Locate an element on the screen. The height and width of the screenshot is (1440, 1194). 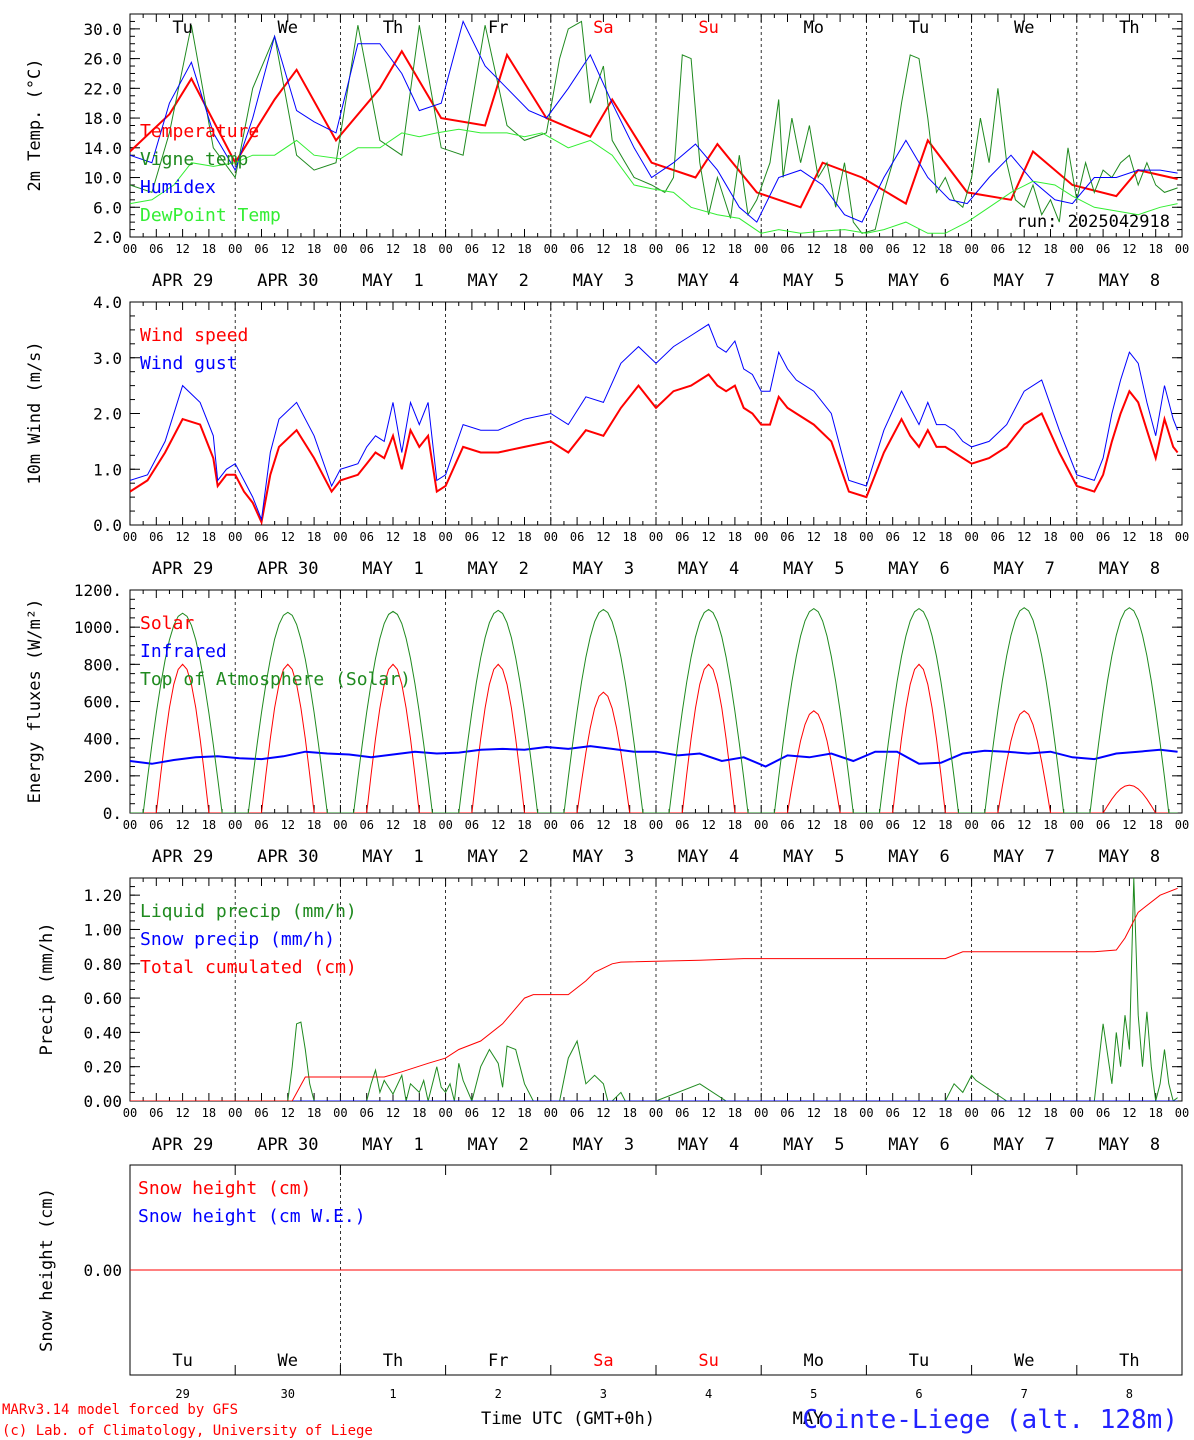
energy-hour-label: 18 is located at coordinates (419, 825).